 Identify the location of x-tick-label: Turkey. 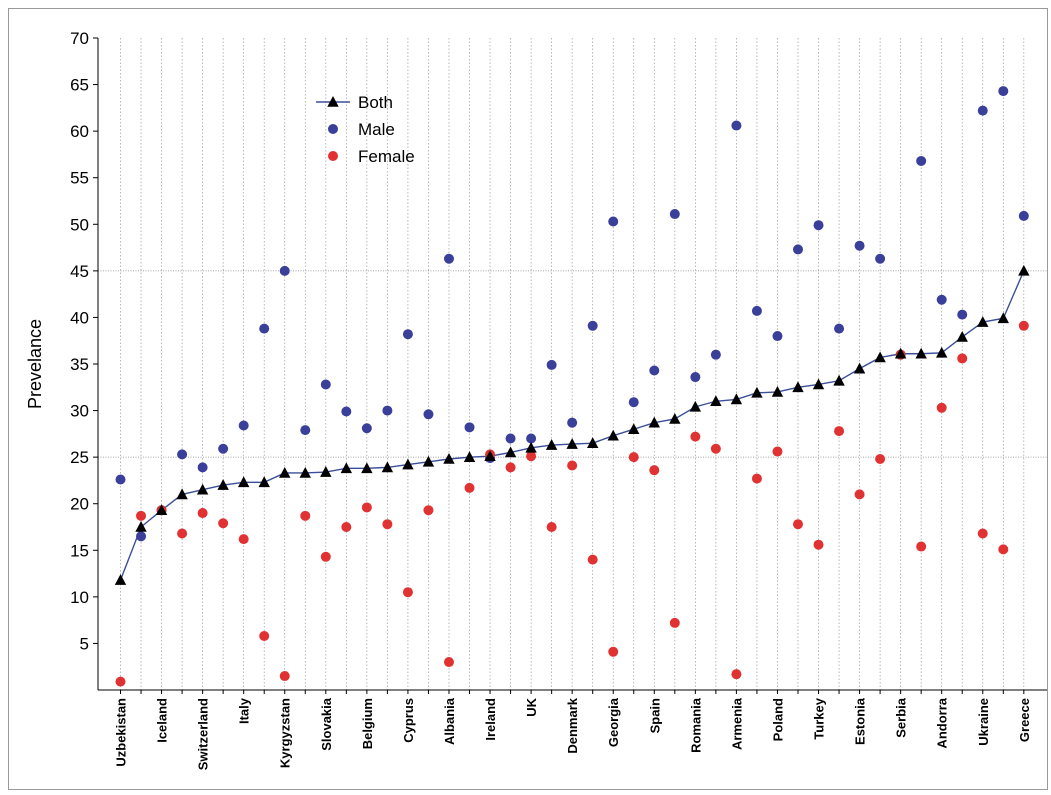
(819, 718).